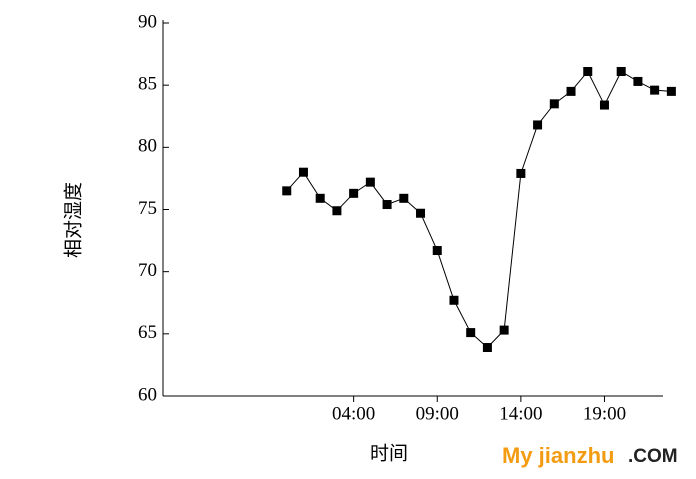 The height and width of the screenshot is (479, 696). What do you see at coordinates (389, 453) in the screenshot?
I see `x-axis-label: 时间` at bounding box center [389, 453].